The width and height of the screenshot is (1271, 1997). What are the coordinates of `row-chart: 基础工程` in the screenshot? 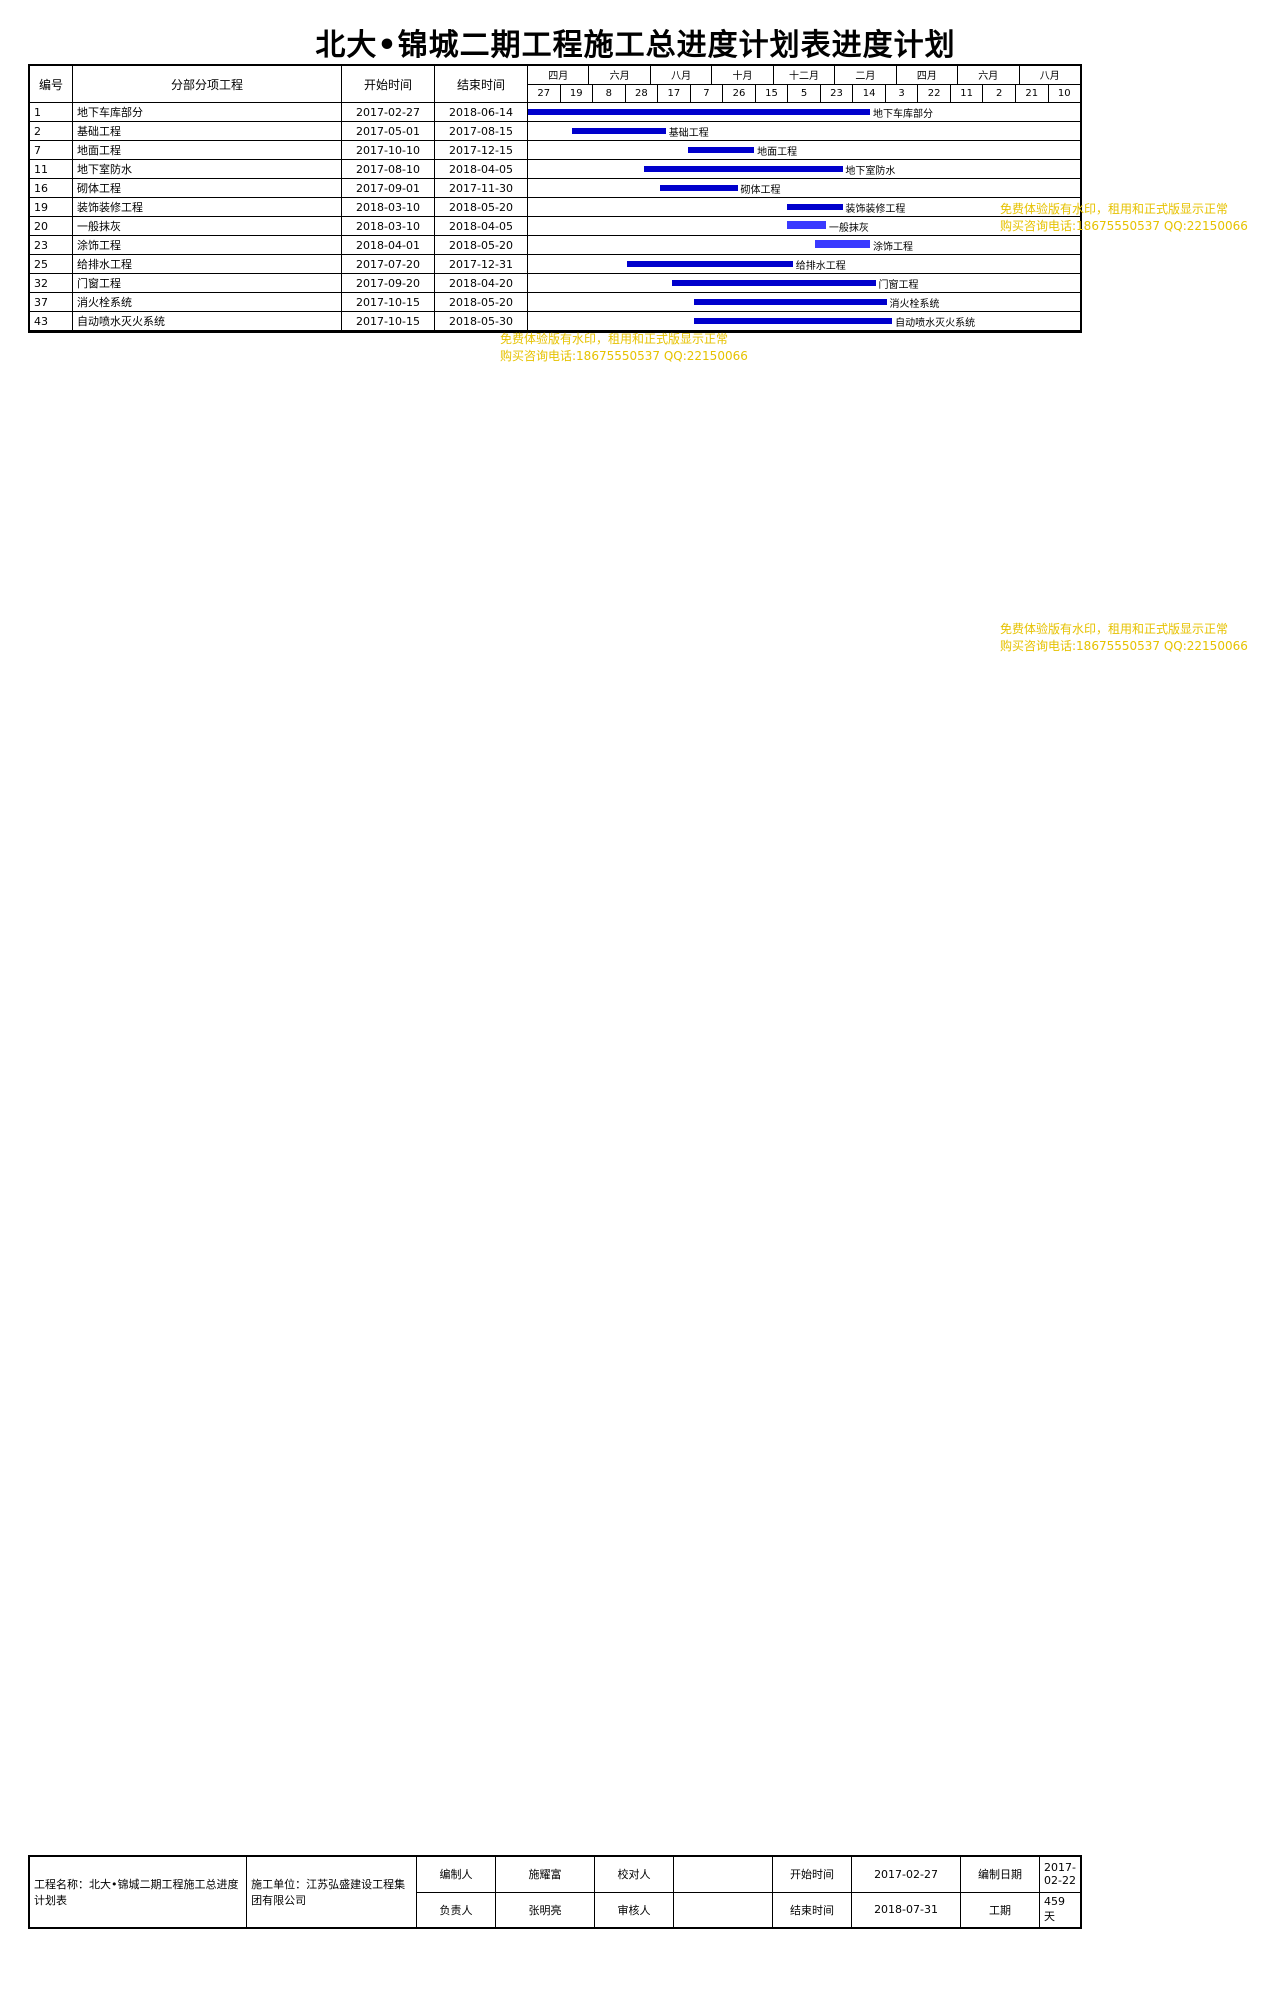 It's located at (804, 131).